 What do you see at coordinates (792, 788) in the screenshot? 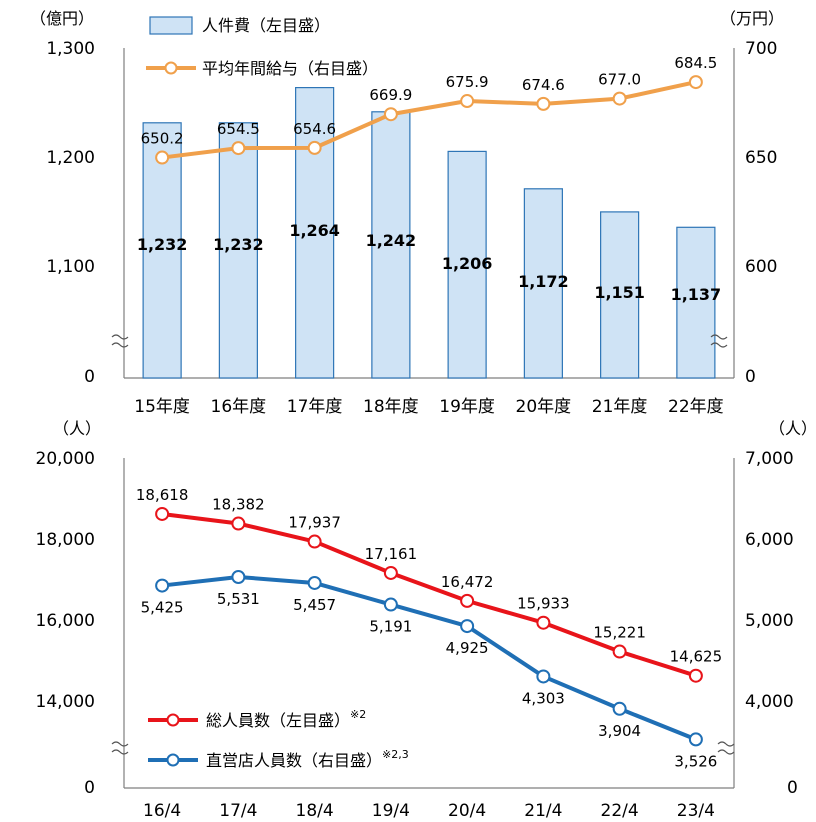
I see `bottom-right-tick: 0` at bounding box center [792, 788].